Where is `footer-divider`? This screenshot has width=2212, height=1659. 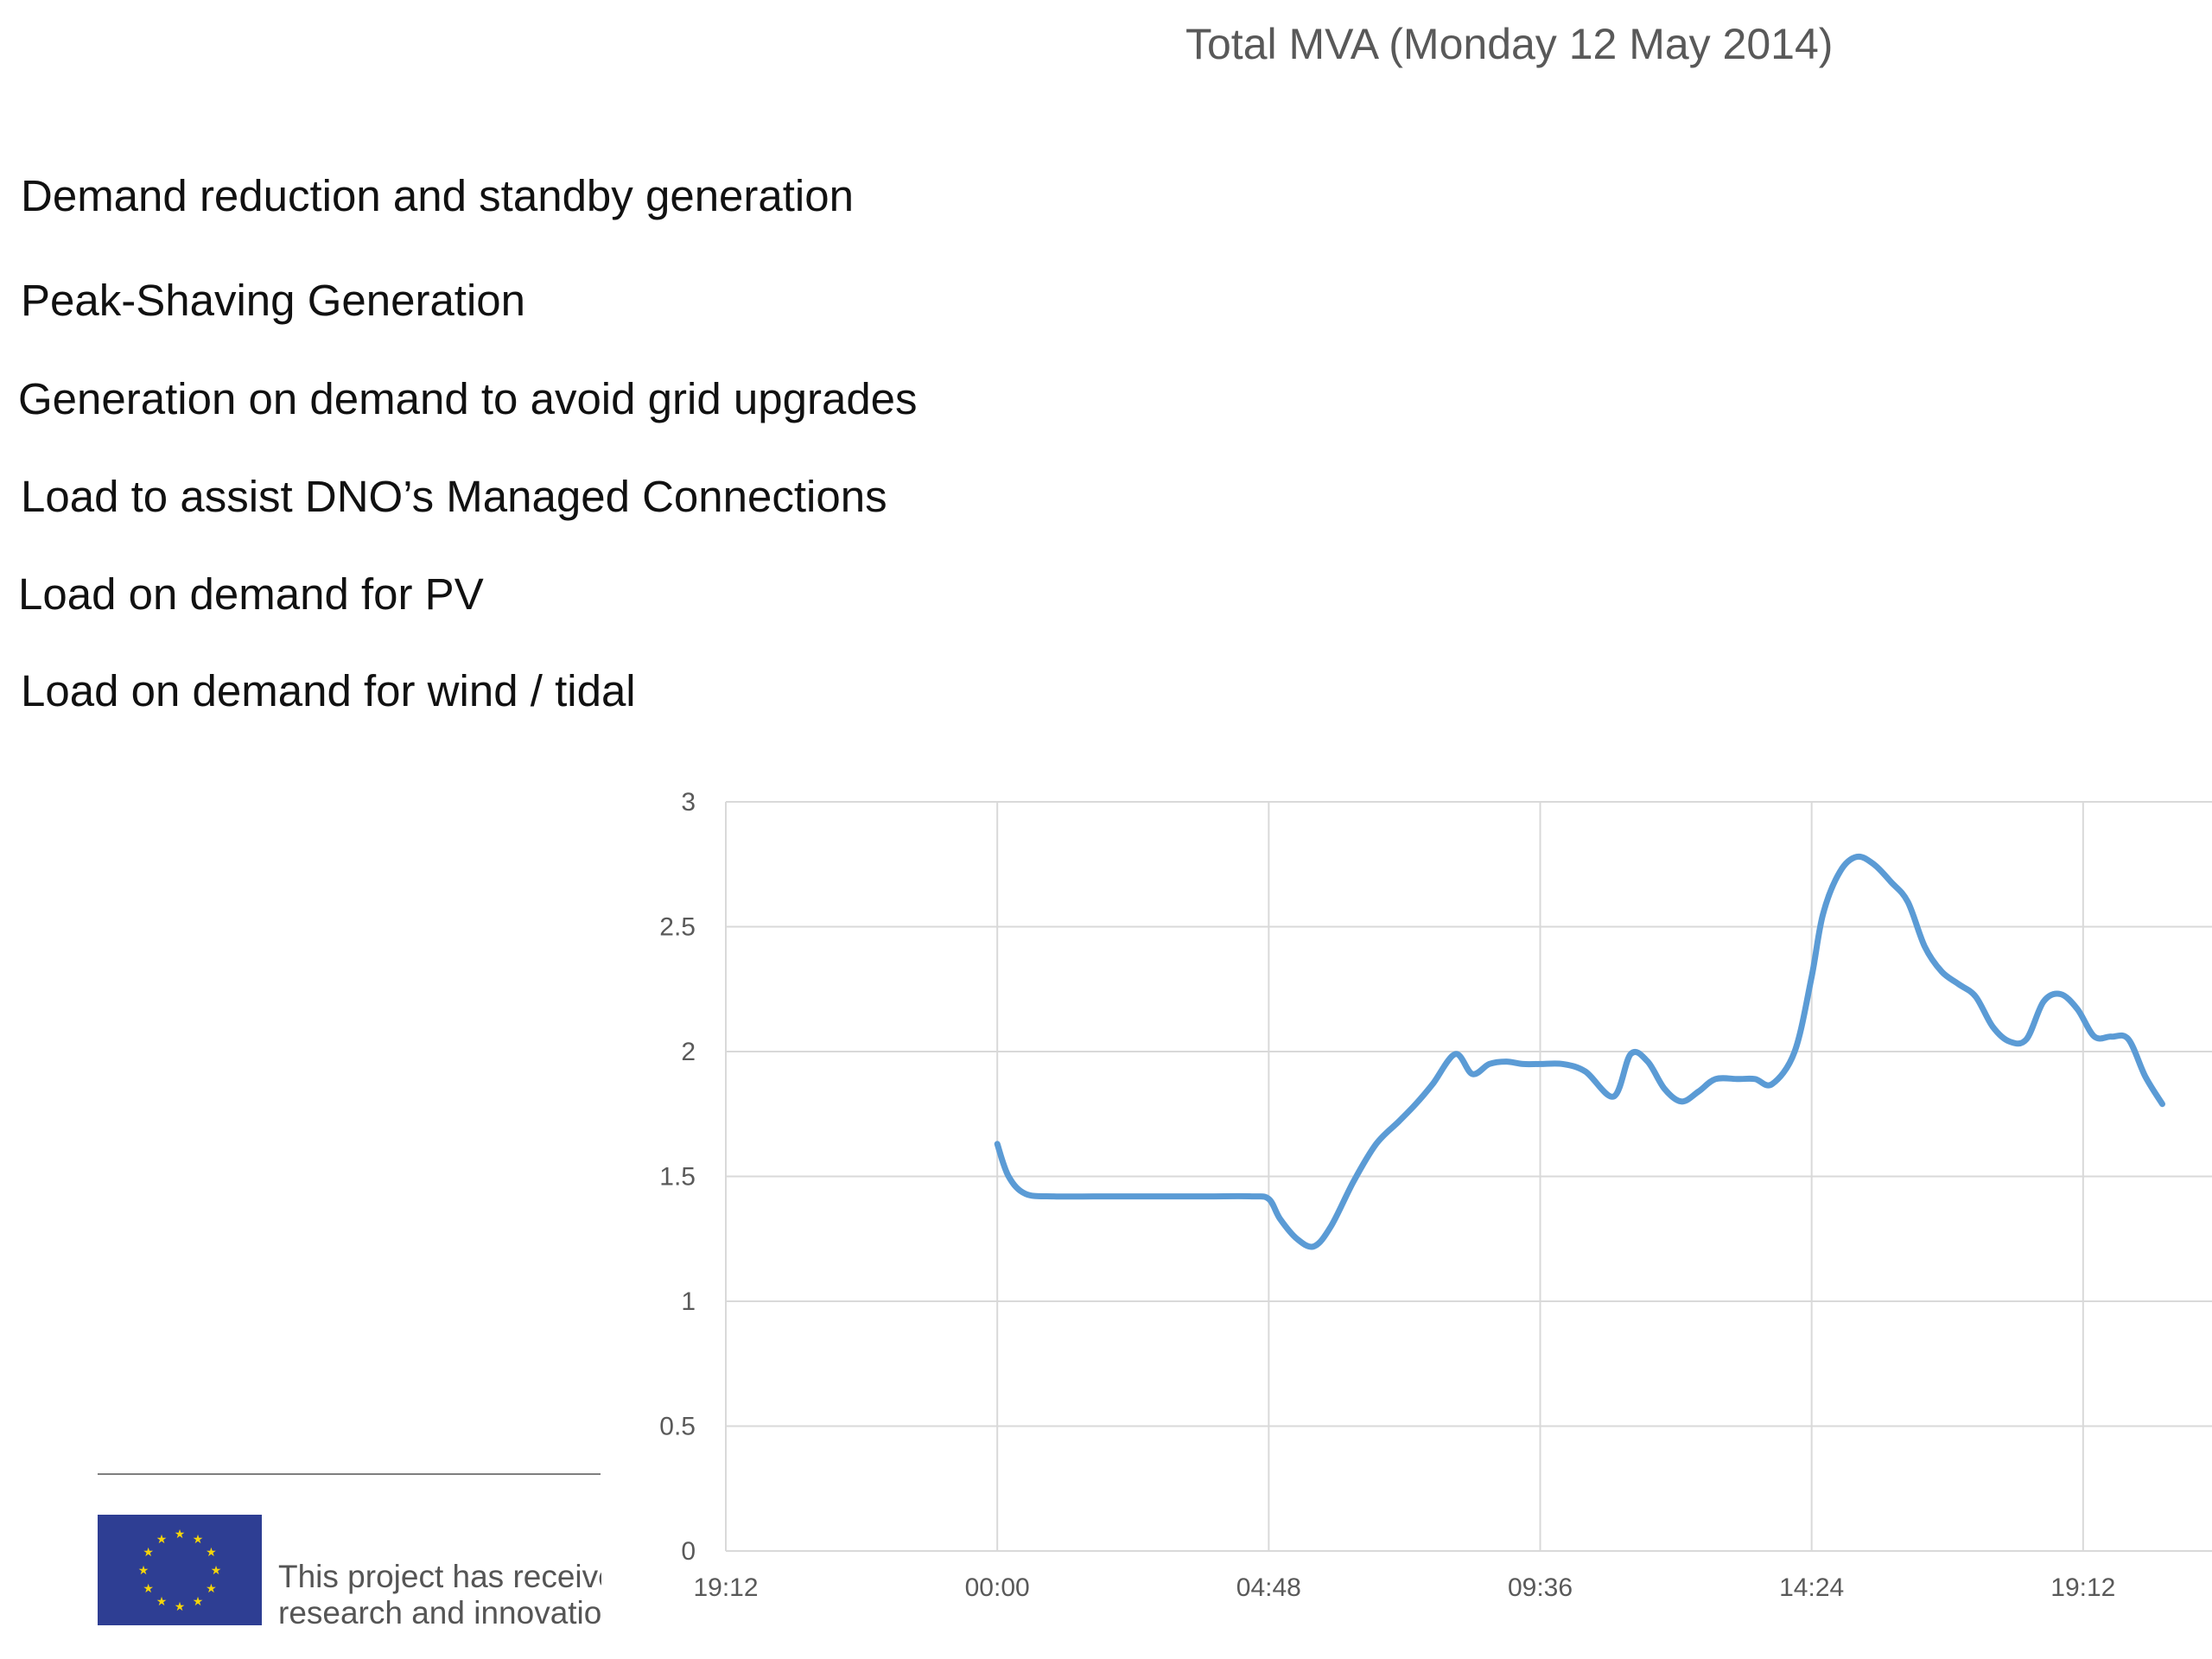 footer-divider is located at coordinates (349, 1474).